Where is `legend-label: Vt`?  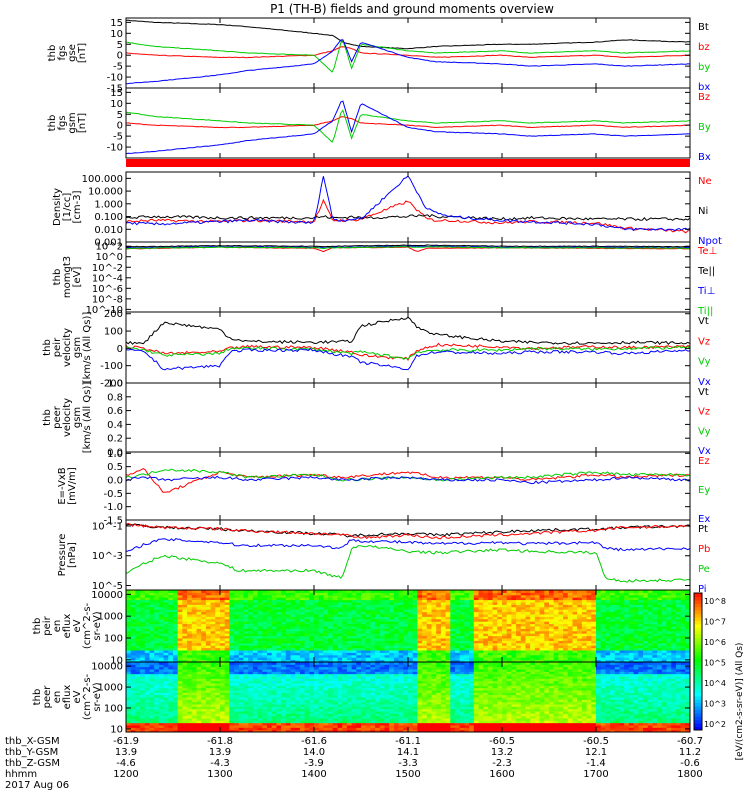 legend-label: Vt is located at coordinates (703, 321).